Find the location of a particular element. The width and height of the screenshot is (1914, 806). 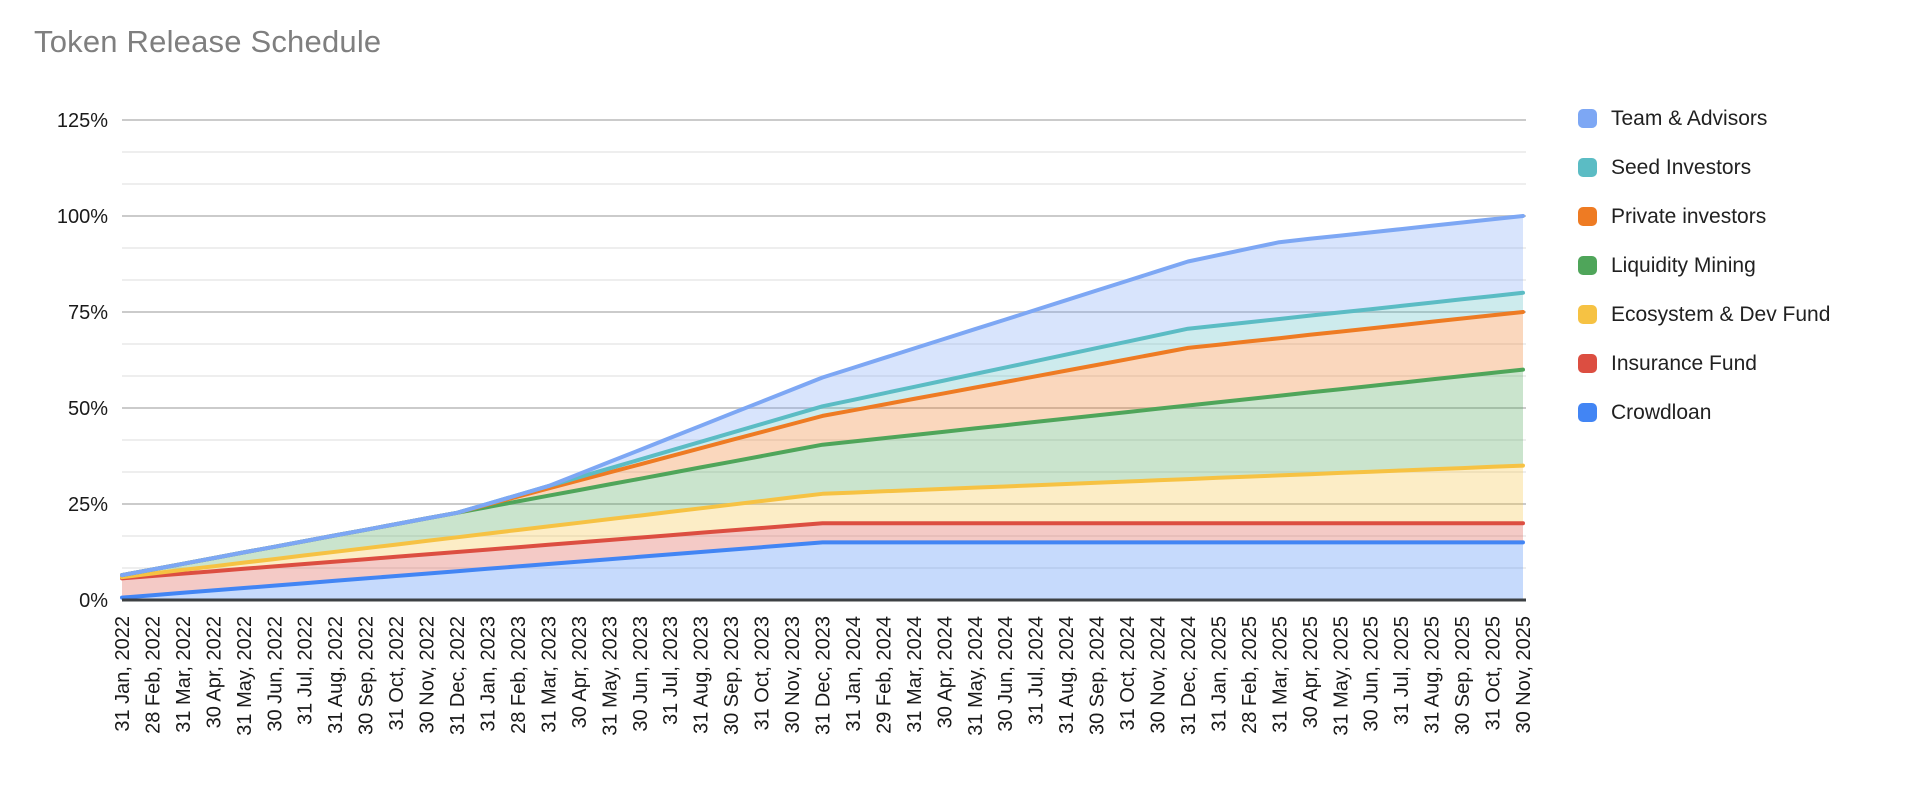

legend-item-ecosystem-dev-fund: Ecosystem & Dev Fund is located at coordinates (1704, 314).